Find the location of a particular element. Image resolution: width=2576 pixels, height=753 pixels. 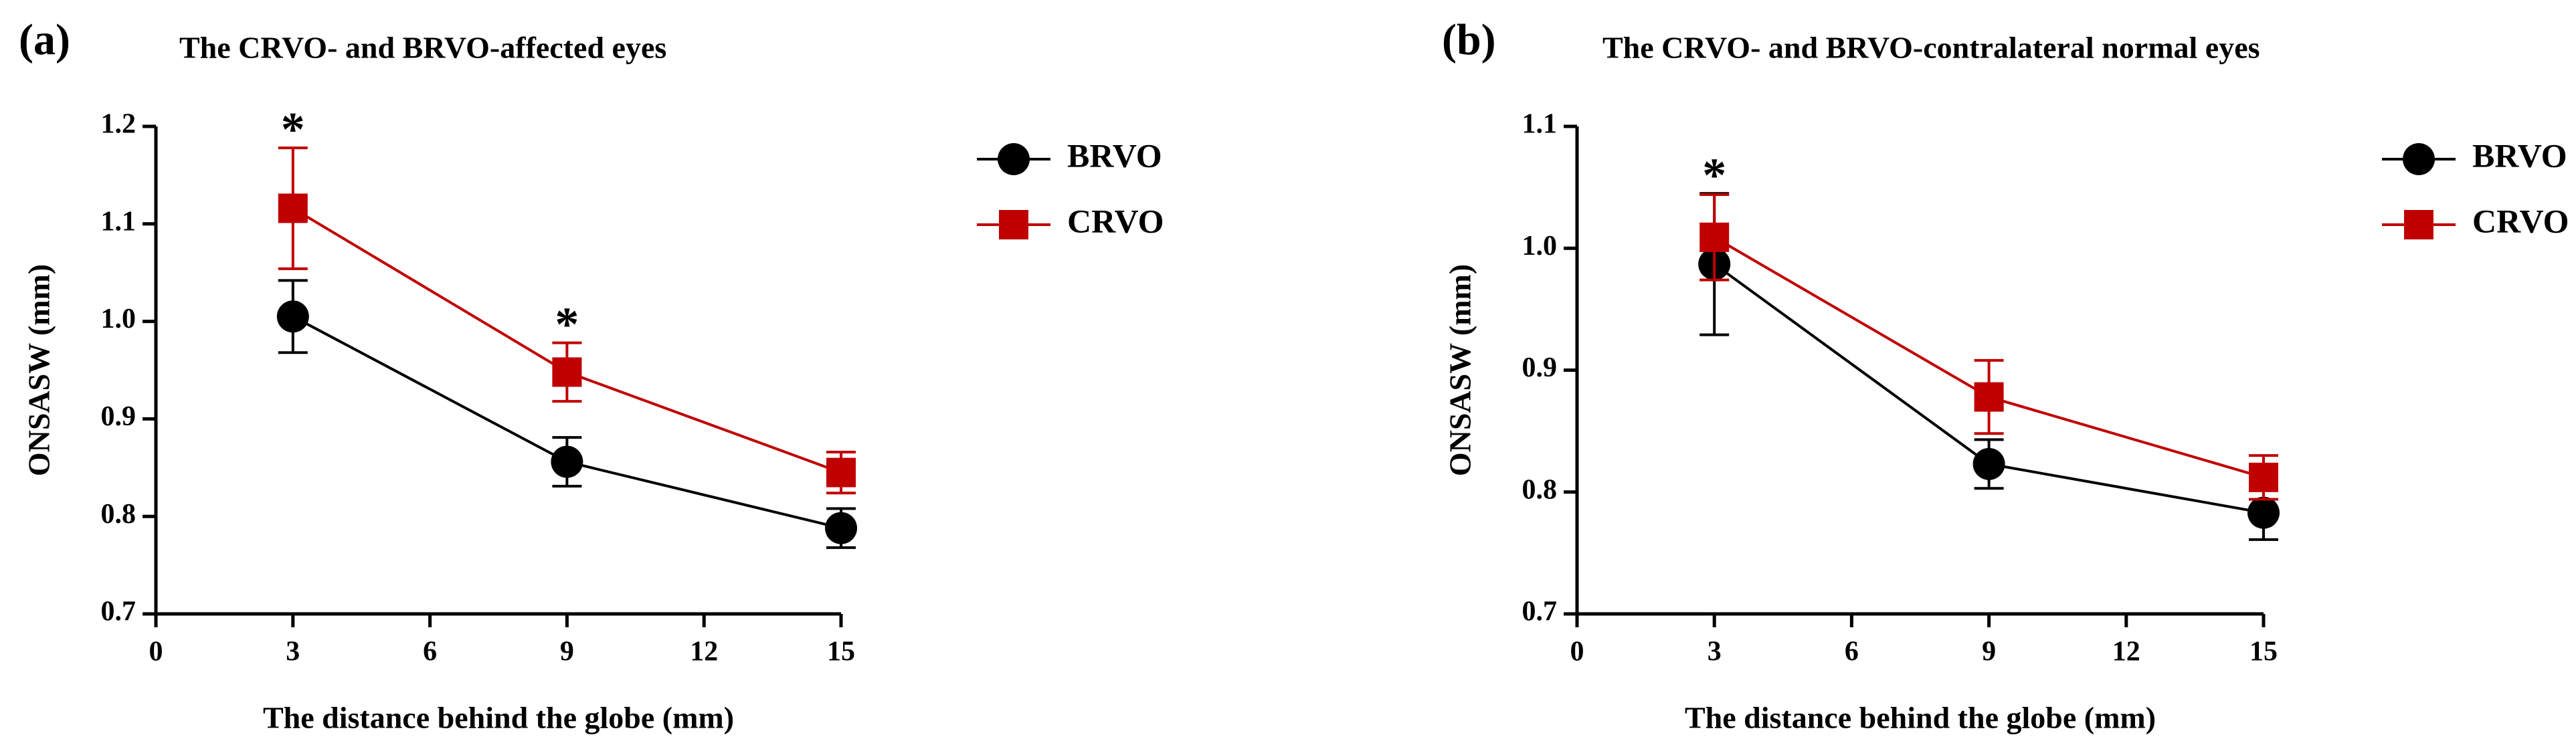

panel-label: (a) is located at coordinates (44, 39).